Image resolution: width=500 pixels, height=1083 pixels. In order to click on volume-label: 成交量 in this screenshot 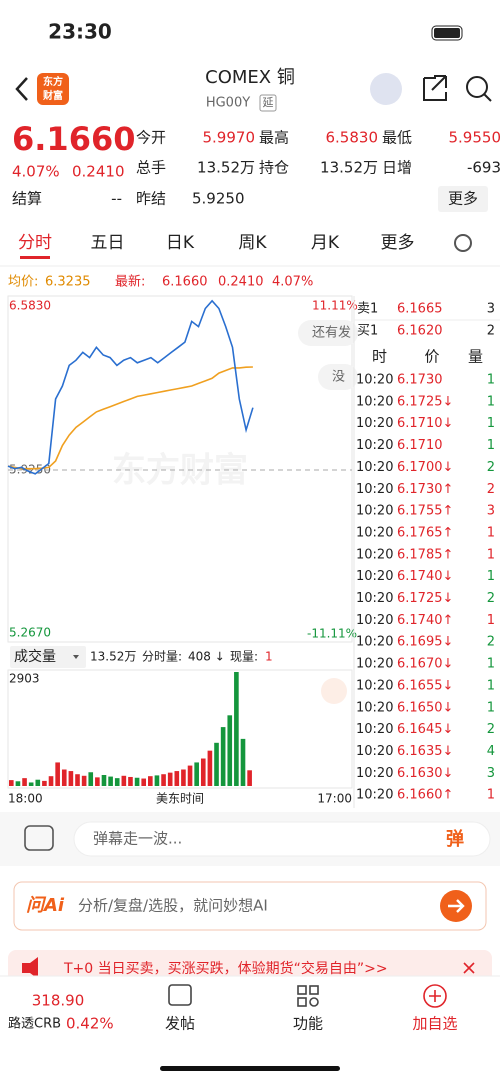, I will do `click(35, 656)`.